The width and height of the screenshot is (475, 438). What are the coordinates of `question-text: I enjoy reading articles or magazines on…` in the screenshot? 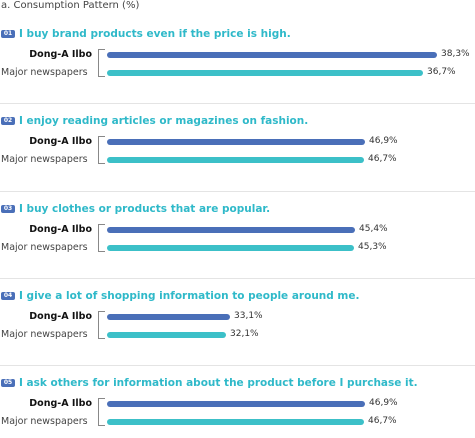 It's located at (164, 121).